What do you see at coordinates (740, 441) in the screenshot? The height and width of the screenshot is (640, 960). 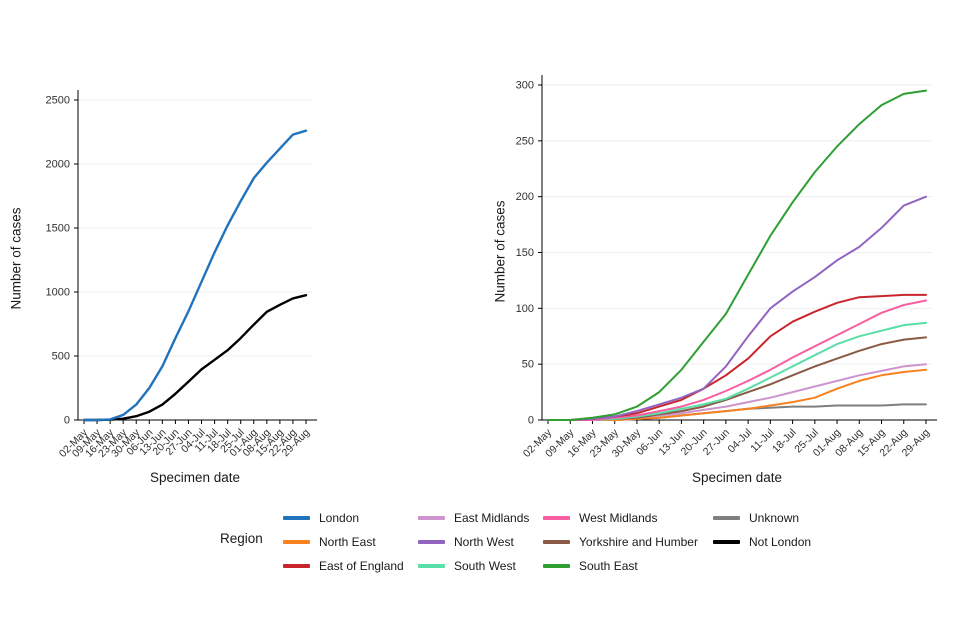 I see `x-tick-label: 04-Jul` at bounding box center [740, 441].